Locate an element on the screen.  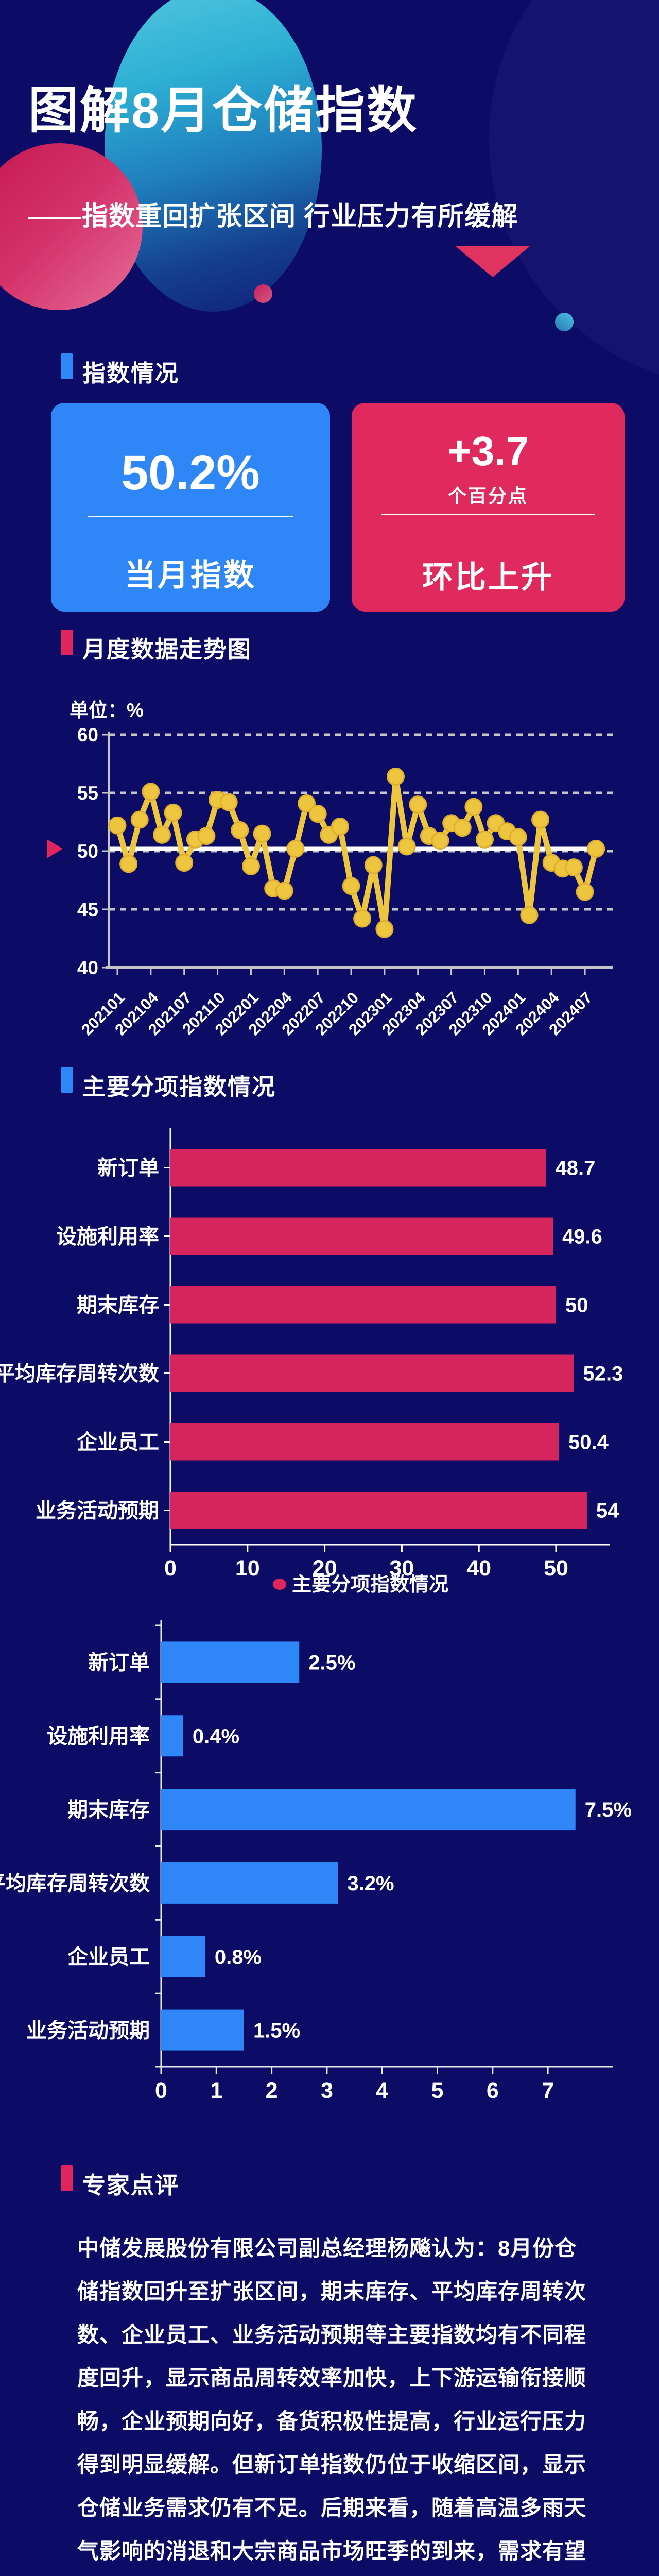
page-subtitle: ——指数重回扩张区间 行业压力有所缓解 is located at coordinates (273, 216).